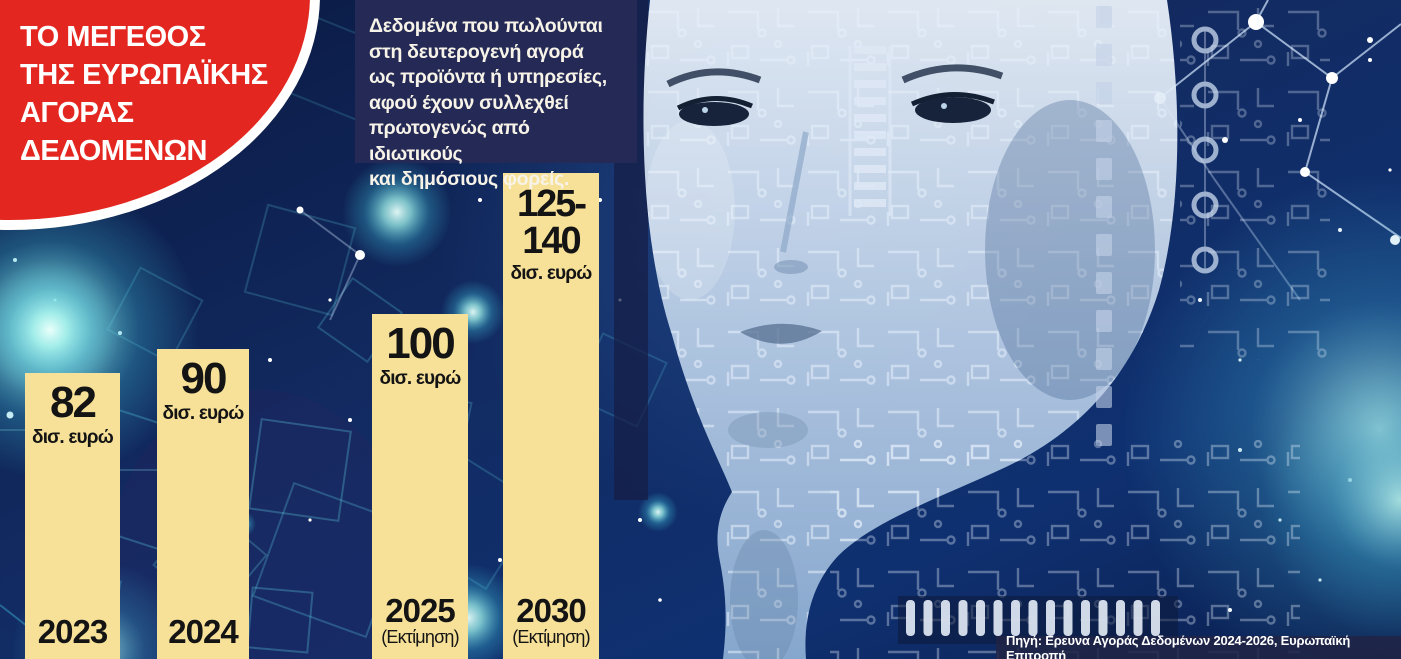 This screenshot has height=659, width=1401. I want to click on bar-value-block: 125- 140 δισ. ευρώ, so click(551, 229).